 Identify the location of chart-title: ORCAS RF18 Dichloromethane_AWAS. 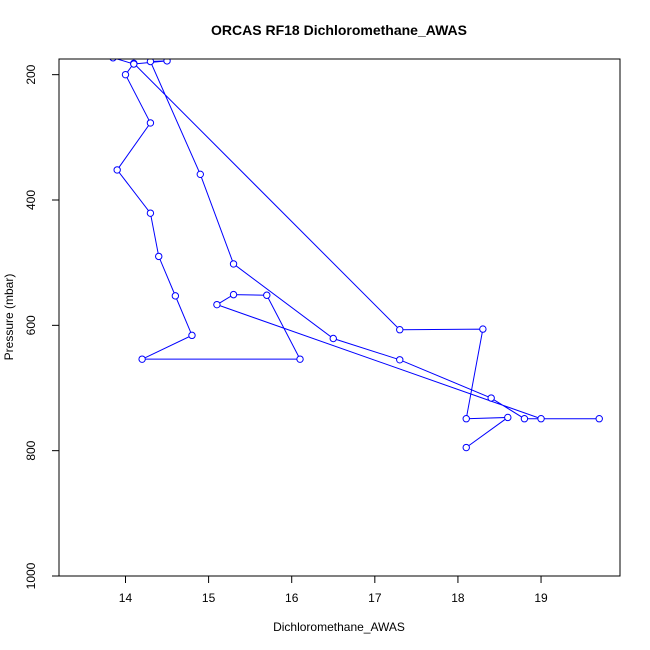
(339, 30).